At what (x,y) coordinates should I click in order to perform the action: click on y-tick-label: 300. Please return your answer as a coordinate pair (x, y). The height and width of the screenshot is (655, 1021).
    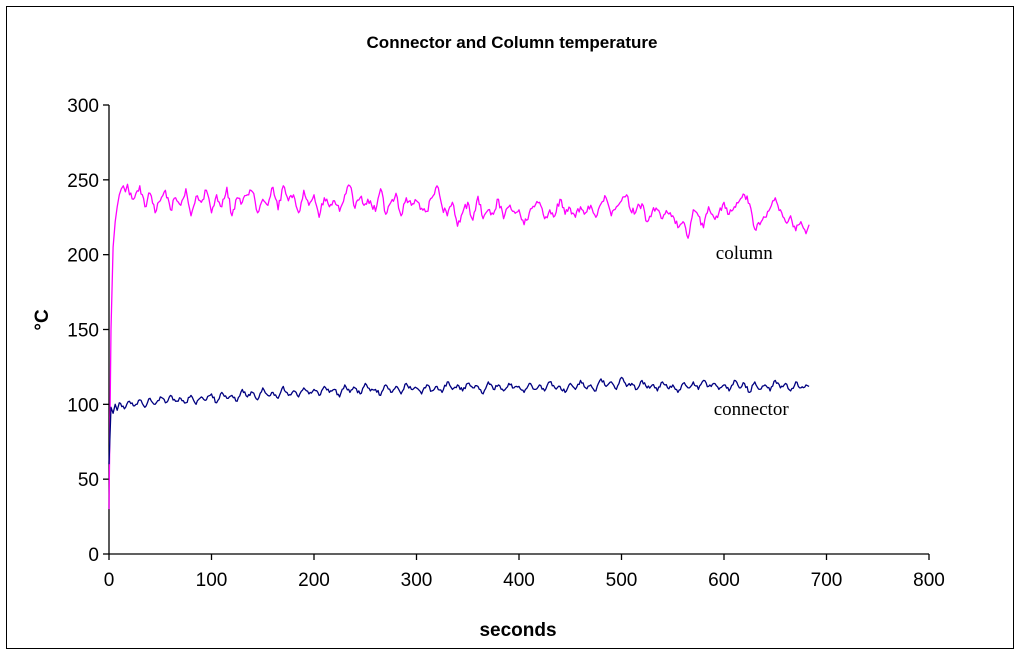
    Looking at the image, I should click on (83, 106).